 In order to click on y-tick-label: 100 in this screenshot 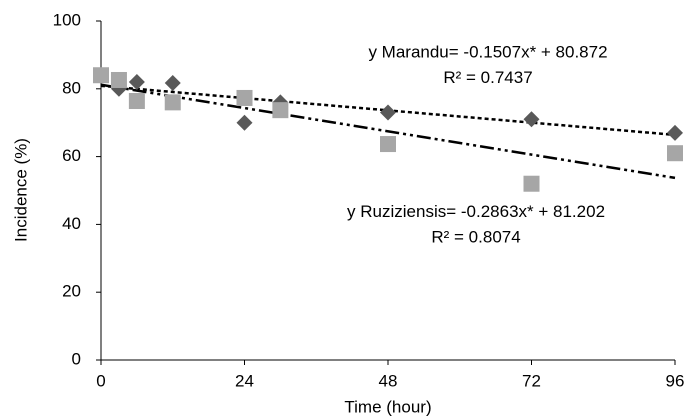, I will do `click(67, 19)`.